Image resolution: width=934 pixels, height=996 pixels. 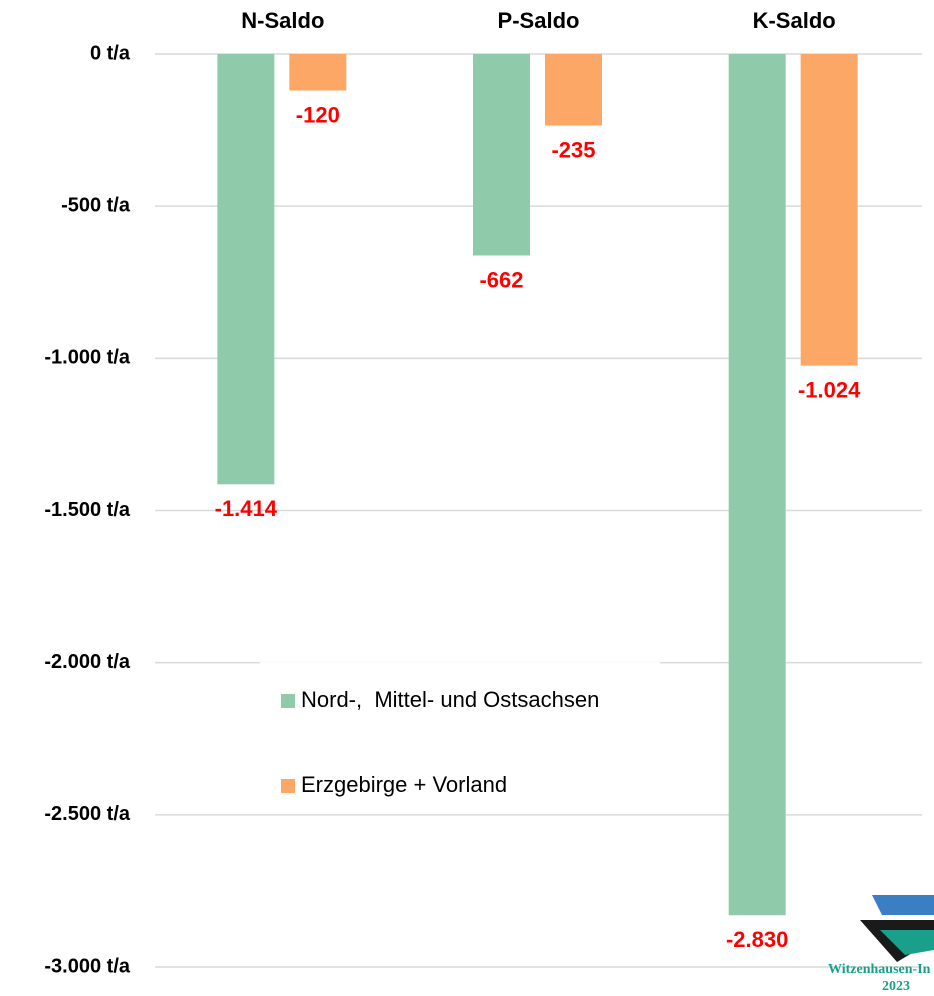 I want to click on logo-text: 2023, so click(x=896, y=986).